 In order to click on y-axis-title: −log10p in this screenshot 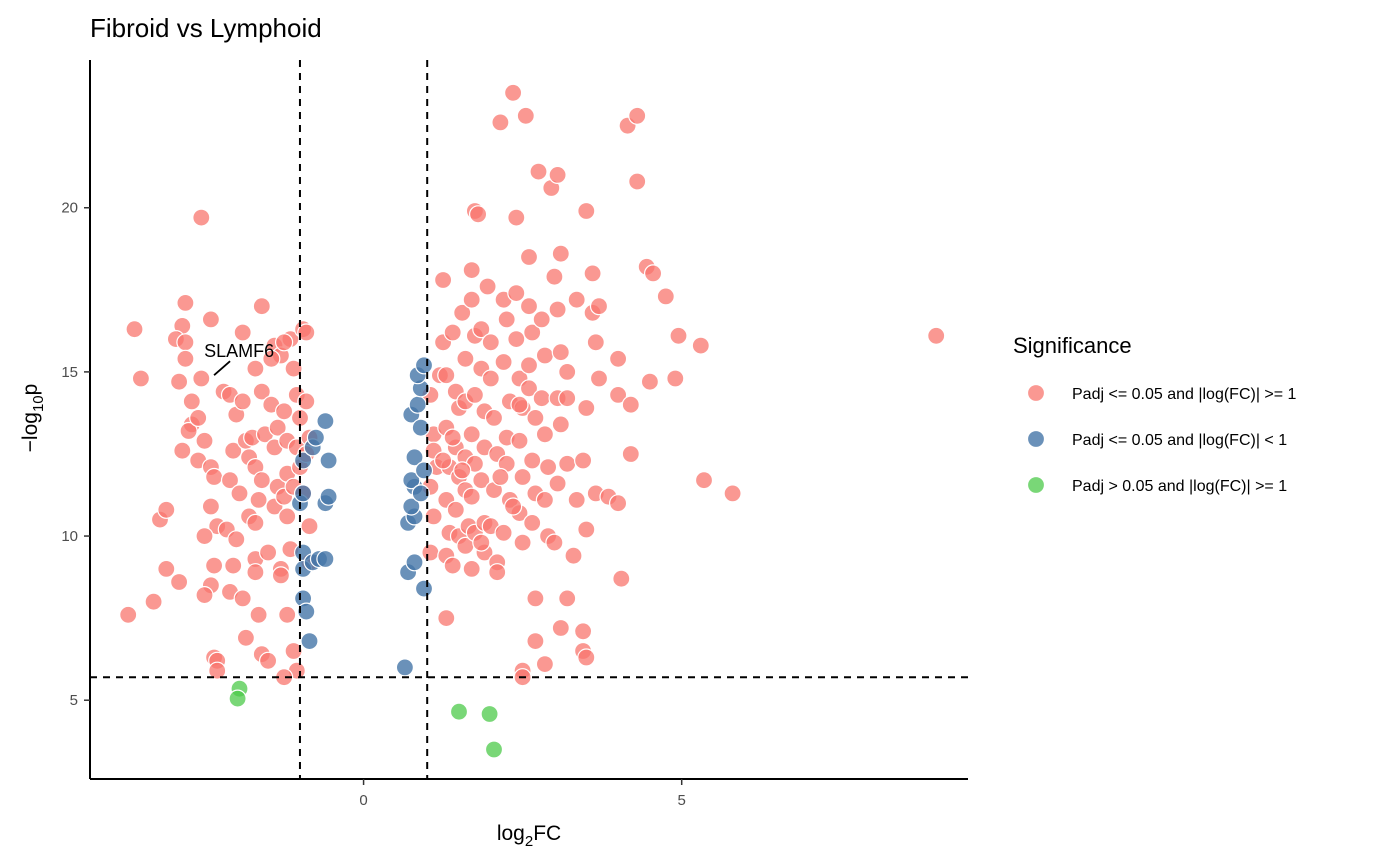, I will do `click(33, 418)`.